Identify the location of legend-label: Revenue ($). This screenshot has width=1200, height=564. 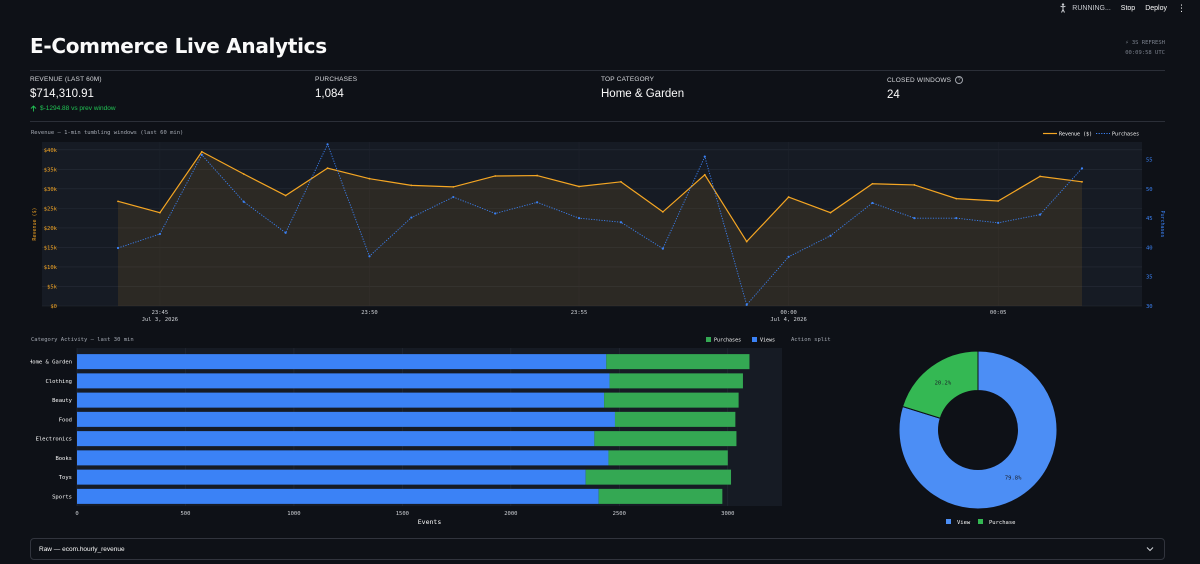
(1075, 135).